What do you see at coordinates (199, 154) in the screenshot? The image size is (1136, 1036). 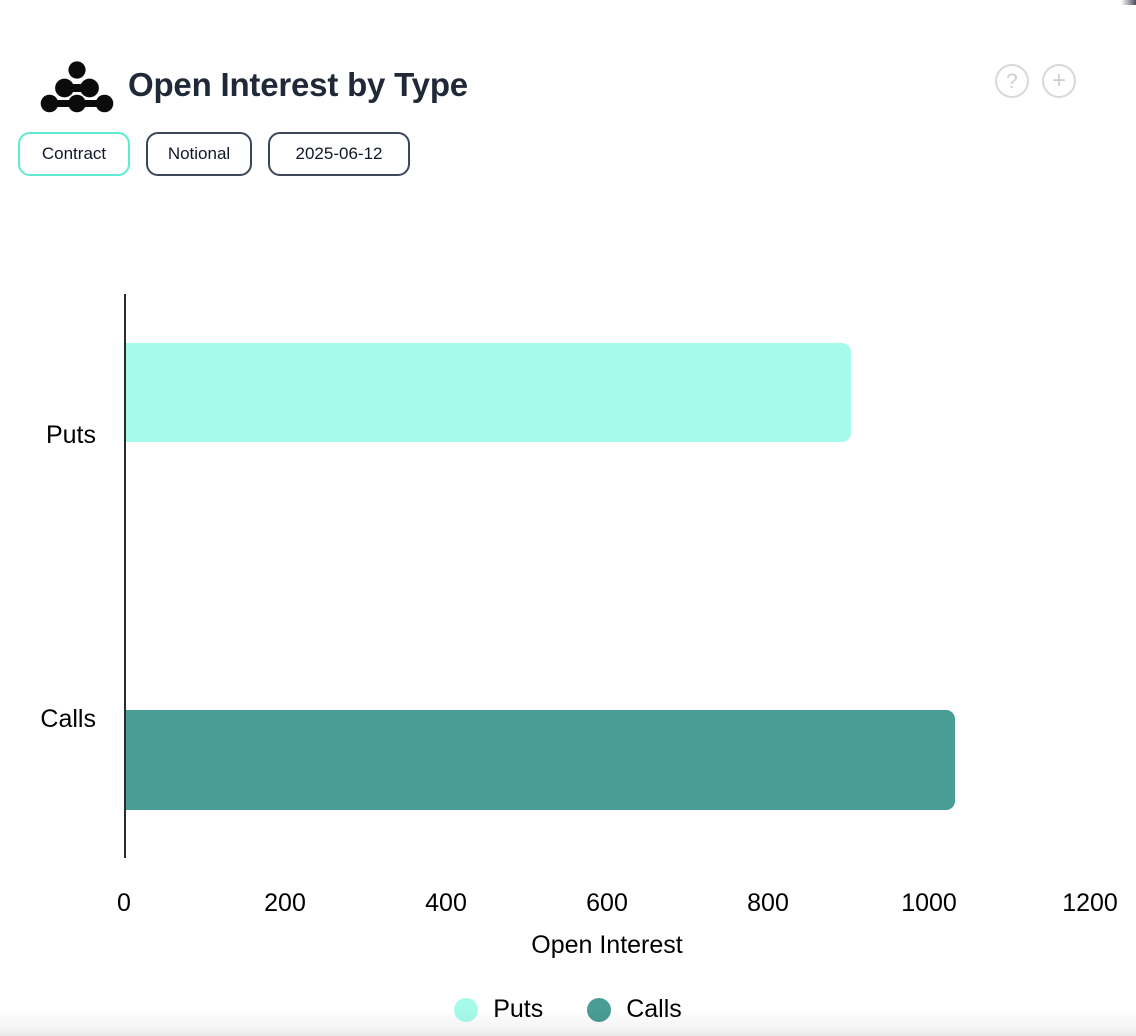 I see `toggle-notional: Notional` at bounding box center [199, 154].